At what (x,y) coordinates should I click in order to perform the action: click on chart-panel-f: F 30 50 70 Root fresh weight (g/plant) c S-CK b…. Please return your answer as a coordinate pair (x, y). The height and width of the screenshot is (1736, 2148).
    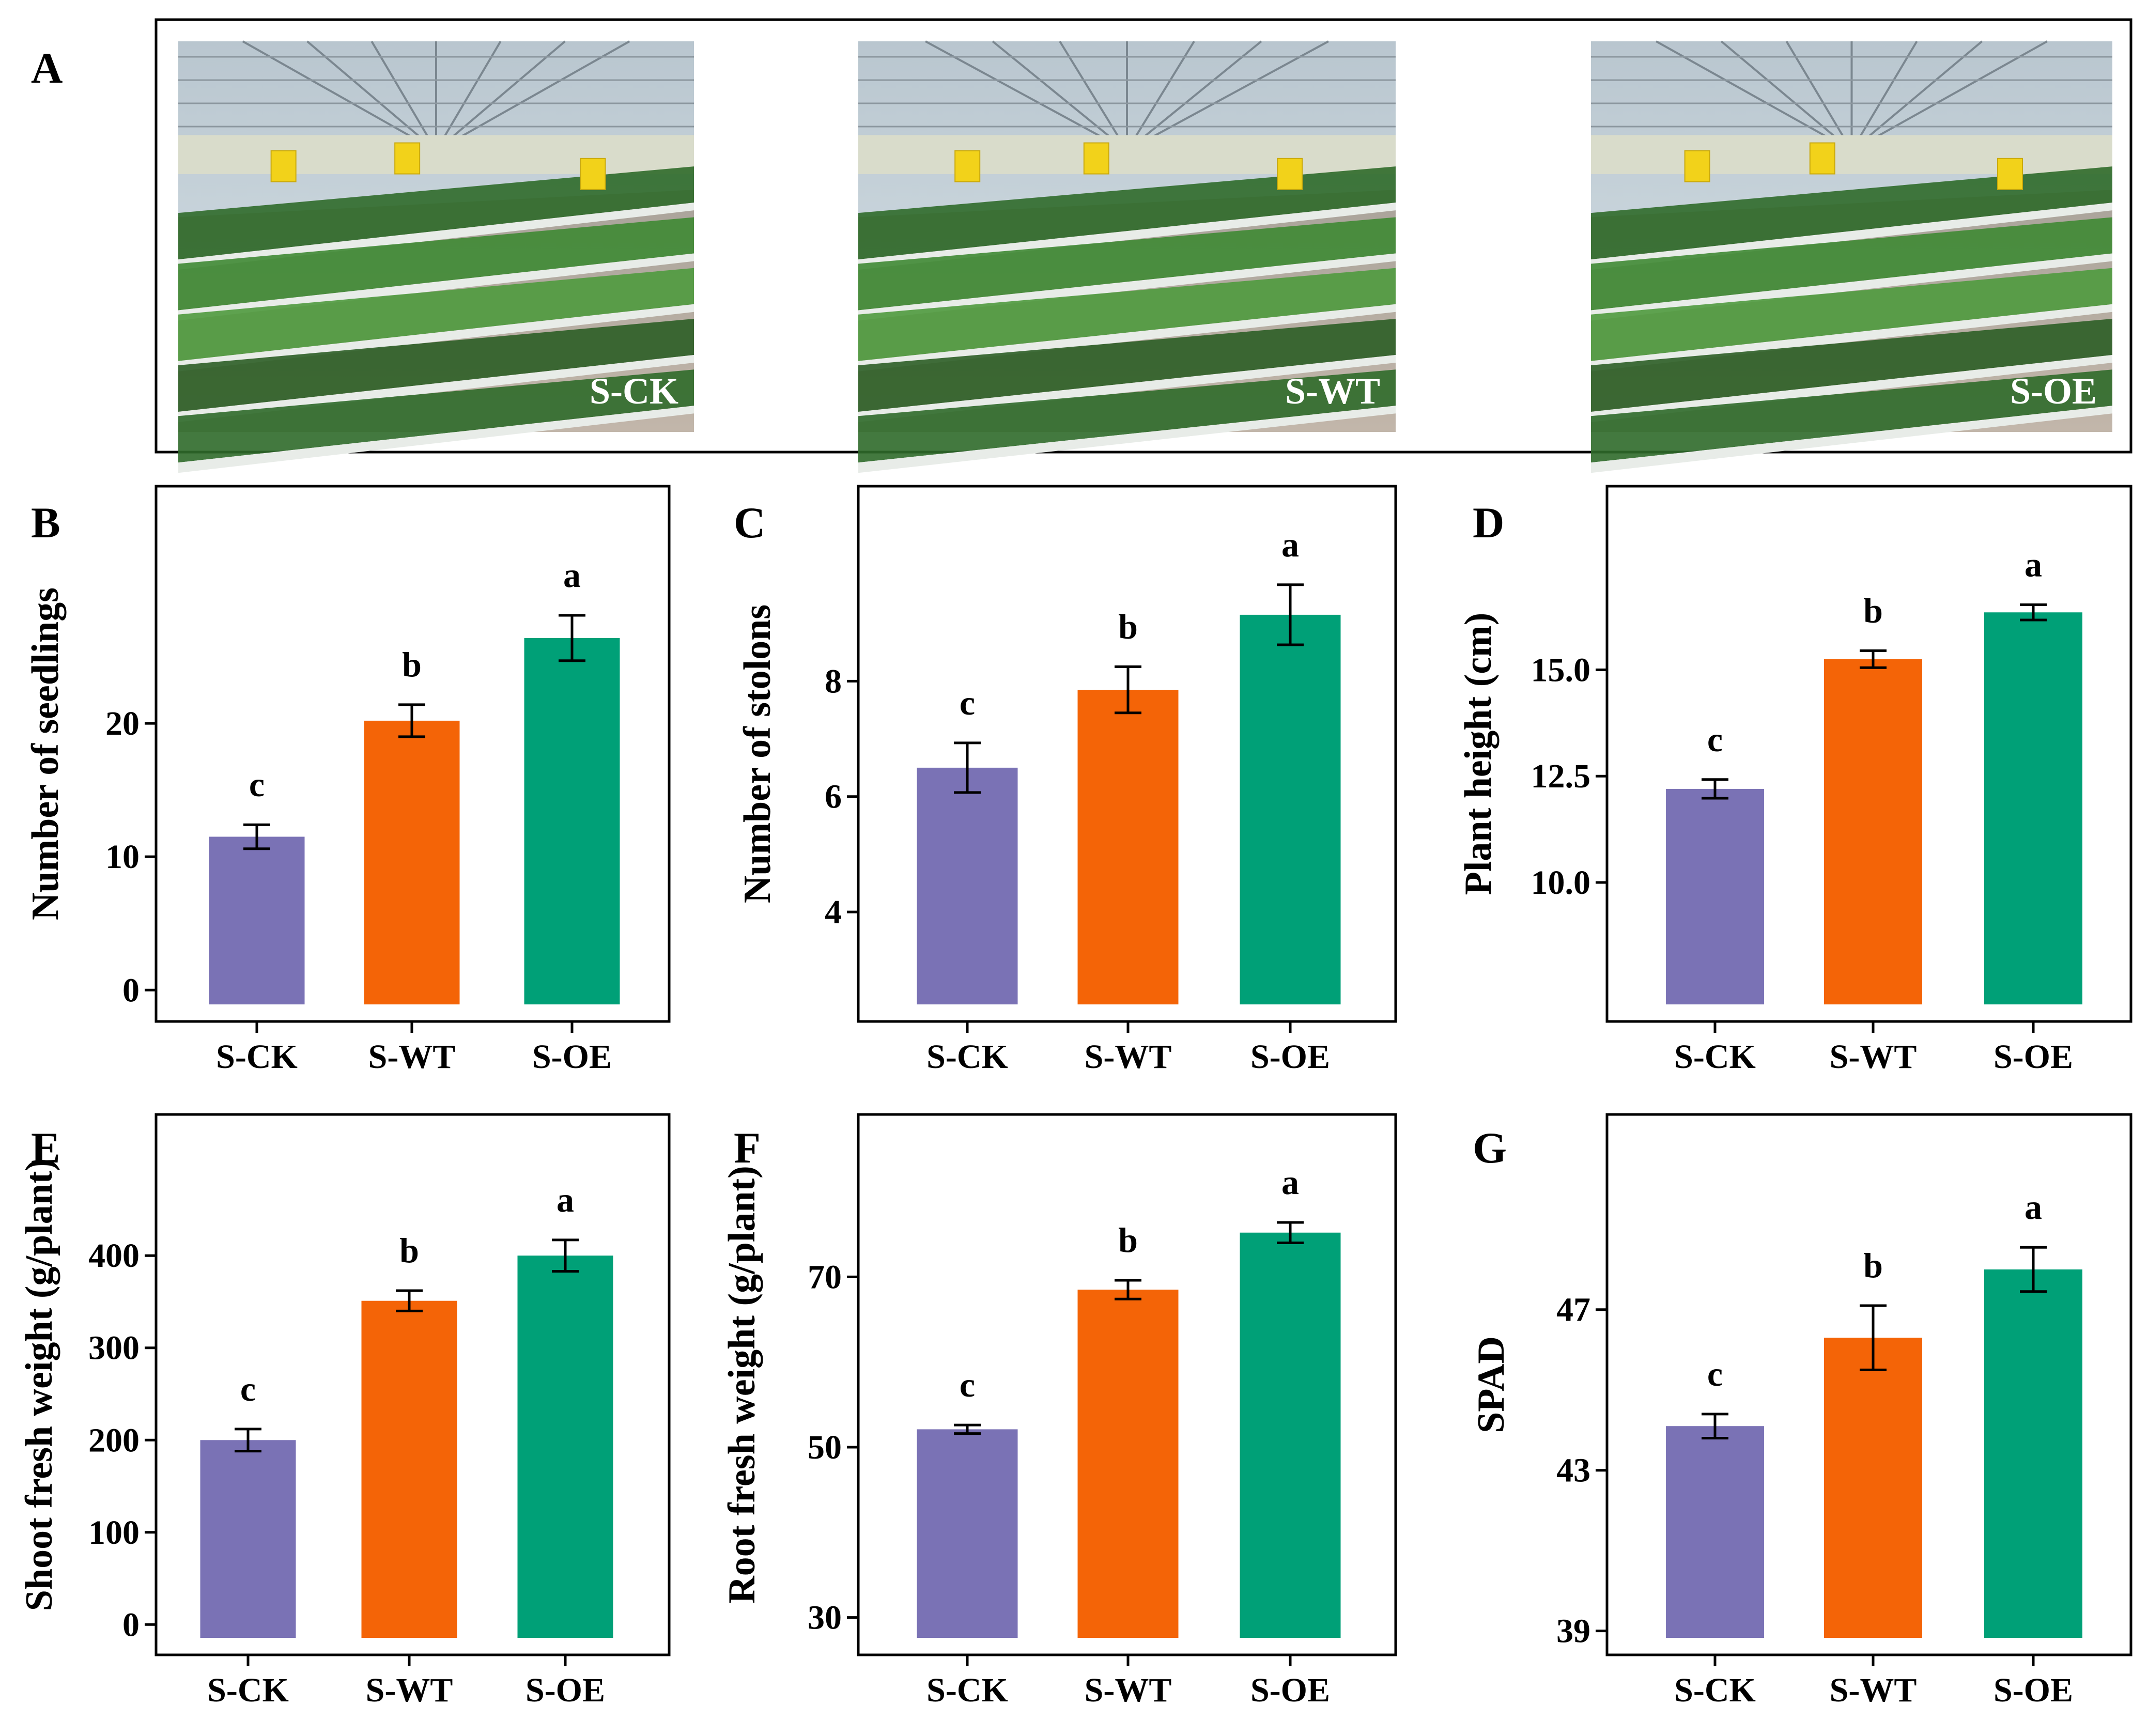
    Looking at the image, I should click on (1059, 1411).